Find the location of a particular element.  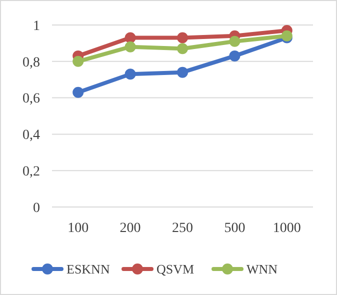

y-tick-label: 0,8 is located at coordinates (31, 62).